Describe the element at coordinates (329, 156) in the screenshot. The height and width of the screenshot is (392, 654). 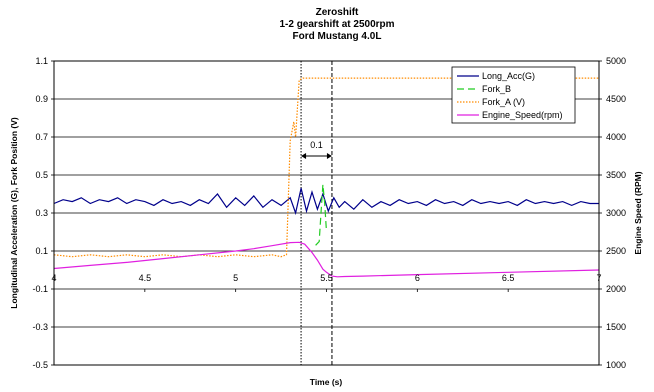
I see `annotation-arrowhead-right` at that location.